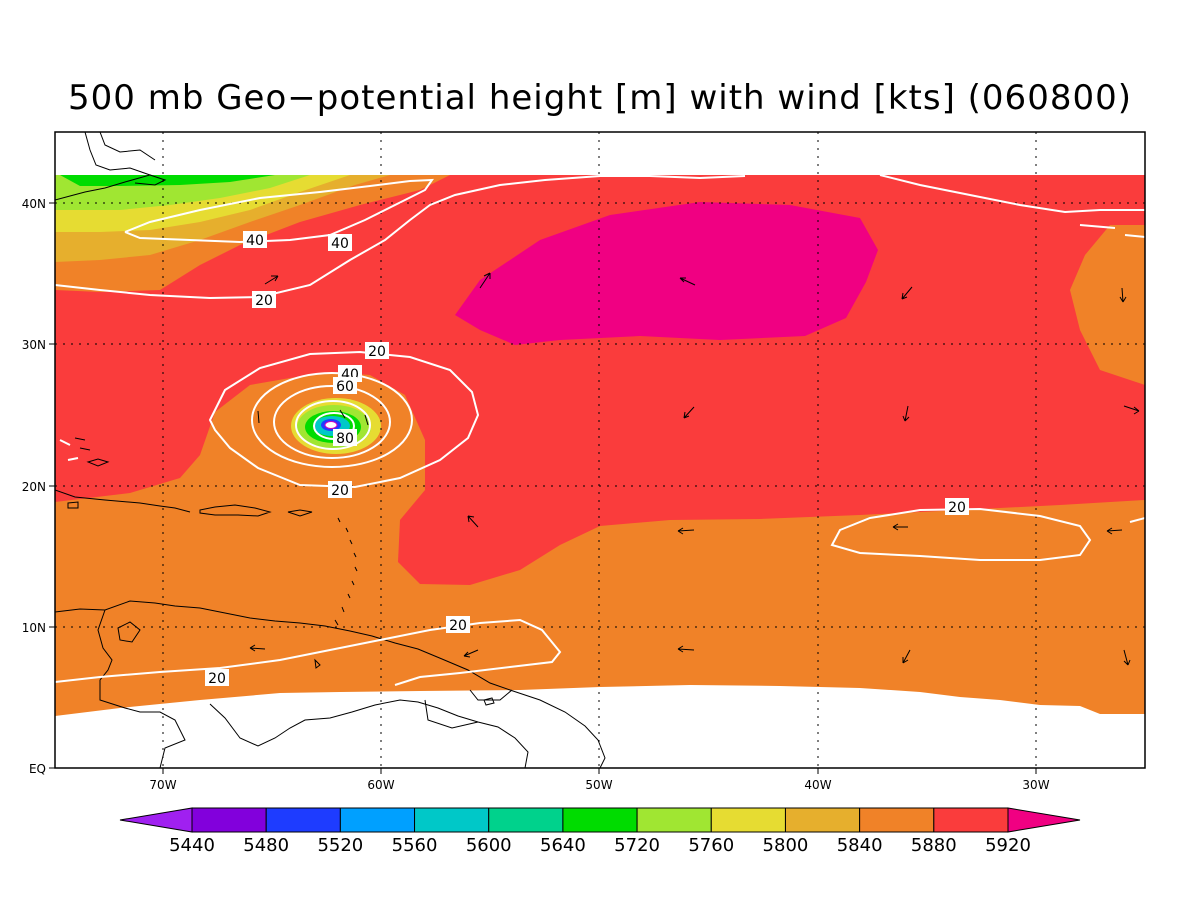  I want to click on contour-label: 60, so click(345, 387).